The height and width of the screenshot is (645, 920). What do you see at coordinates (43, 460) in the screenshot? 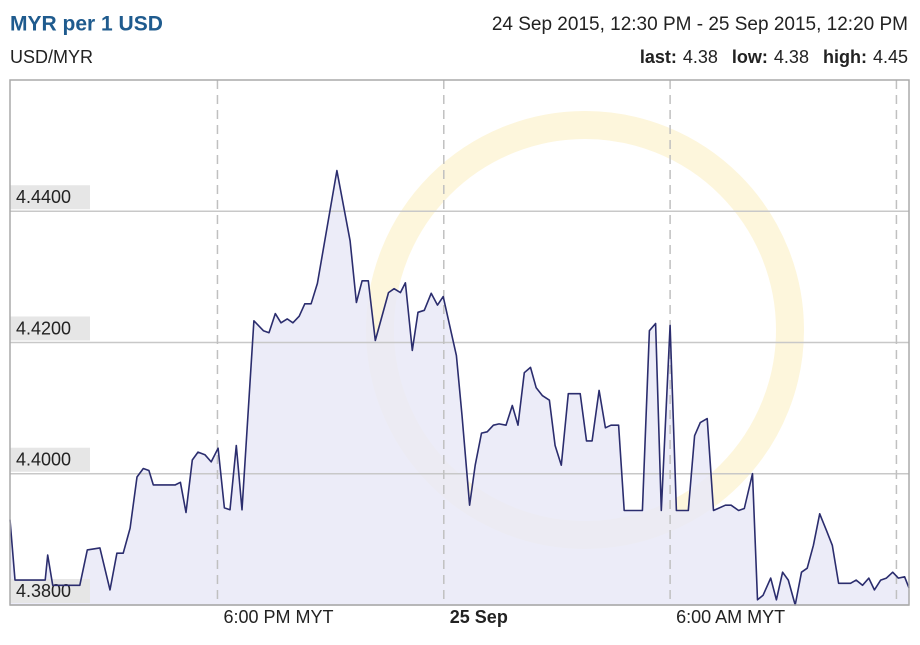
I see `y-tick-label: 4.4000` at bounding box center [43, 460].